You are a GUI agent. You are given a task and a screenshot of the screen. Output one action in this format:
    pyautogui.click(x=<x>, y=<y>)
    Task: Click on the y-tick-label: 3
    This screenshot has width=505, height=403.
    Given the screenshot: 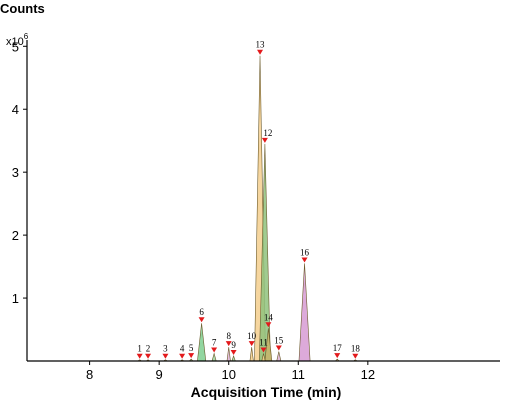 What is the action you would take?
    pyautogui.click(x=15, y=172)
    